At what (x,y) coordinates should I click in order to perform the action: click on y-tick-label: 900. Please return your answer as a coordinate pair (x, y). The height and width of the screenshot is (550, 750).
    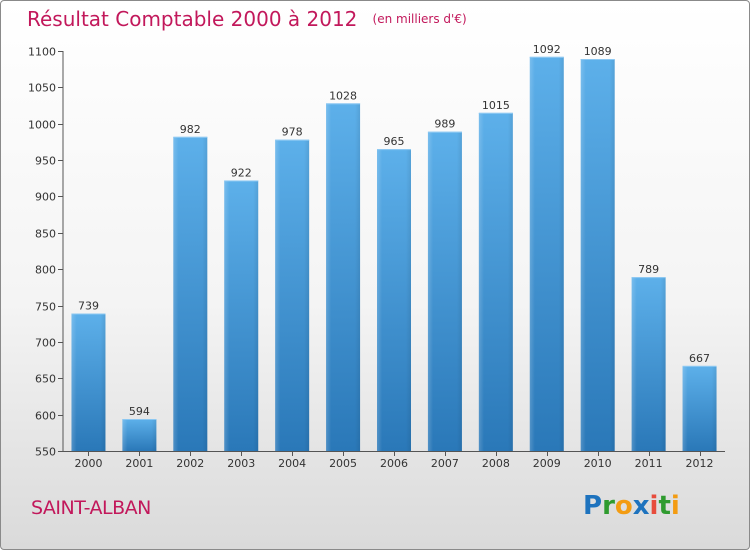
    Looking at the image, I should click on (45, 197).